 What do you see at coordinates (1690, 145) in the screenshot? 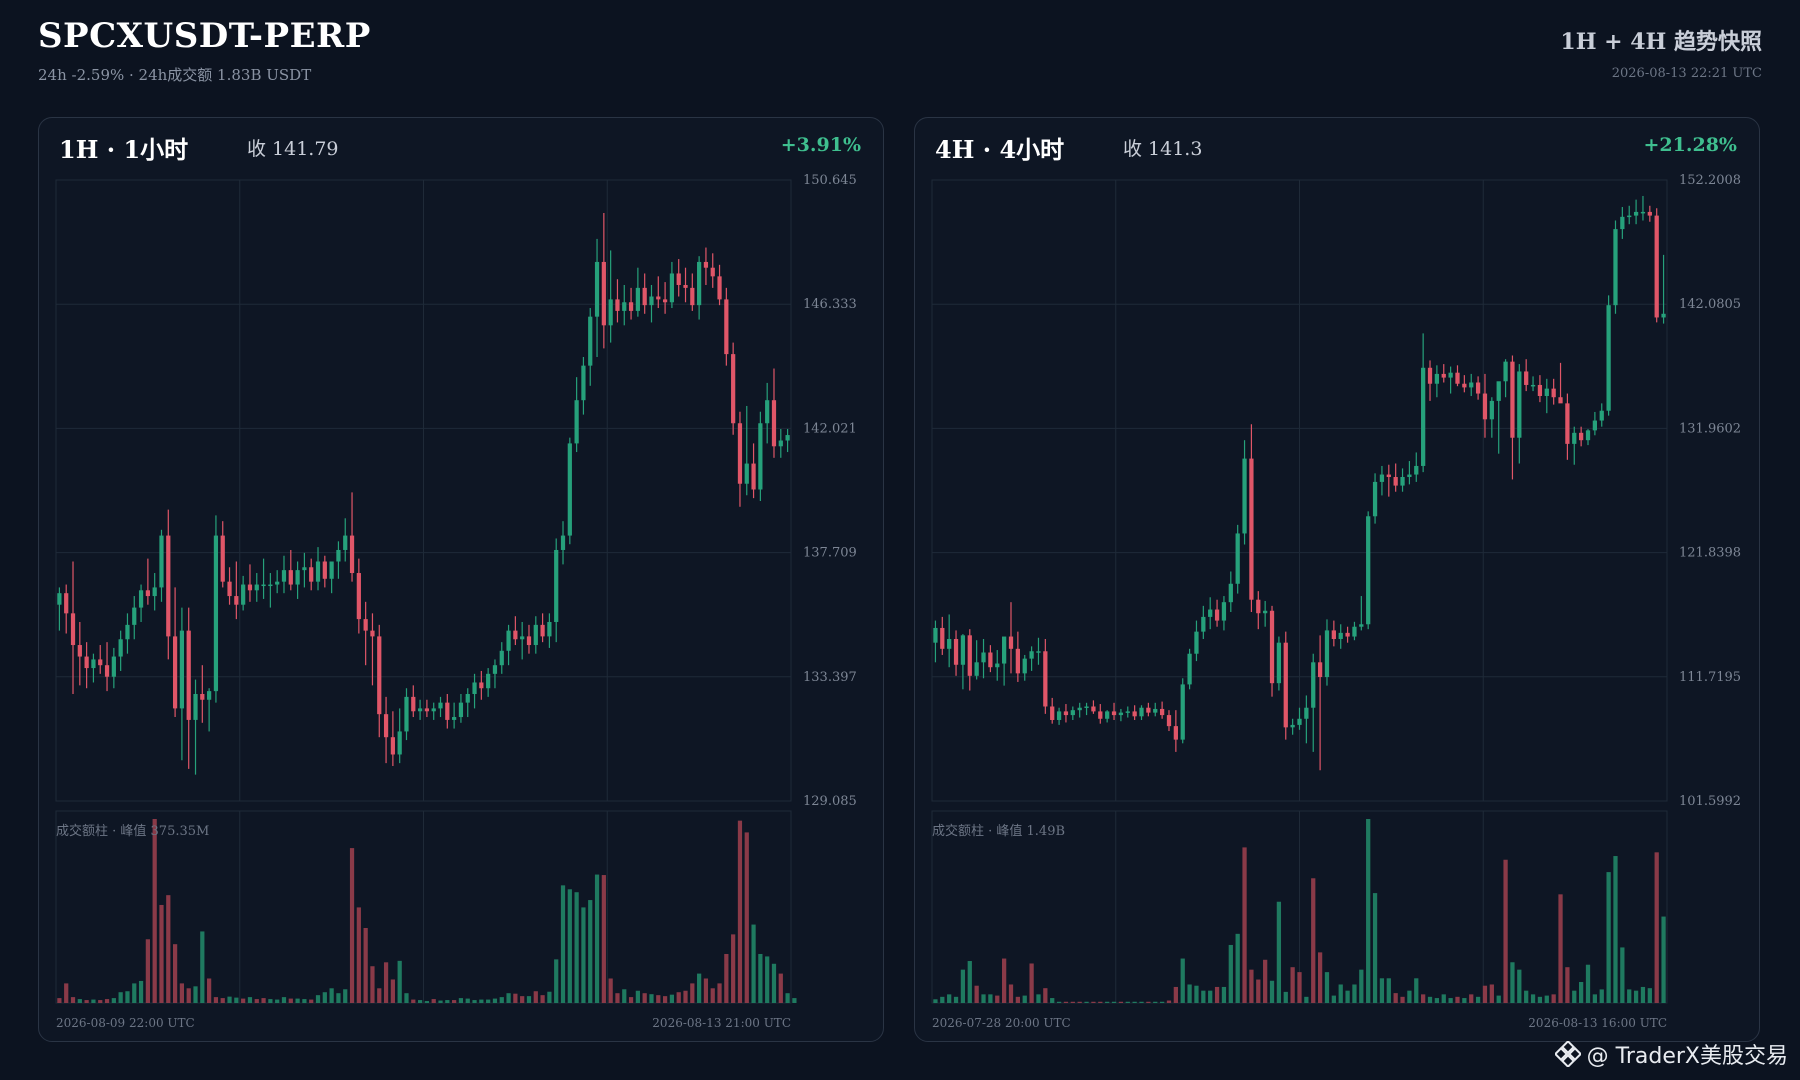
I see `change-pct-4h: +21.28%` at bounding box center [1690, 145].